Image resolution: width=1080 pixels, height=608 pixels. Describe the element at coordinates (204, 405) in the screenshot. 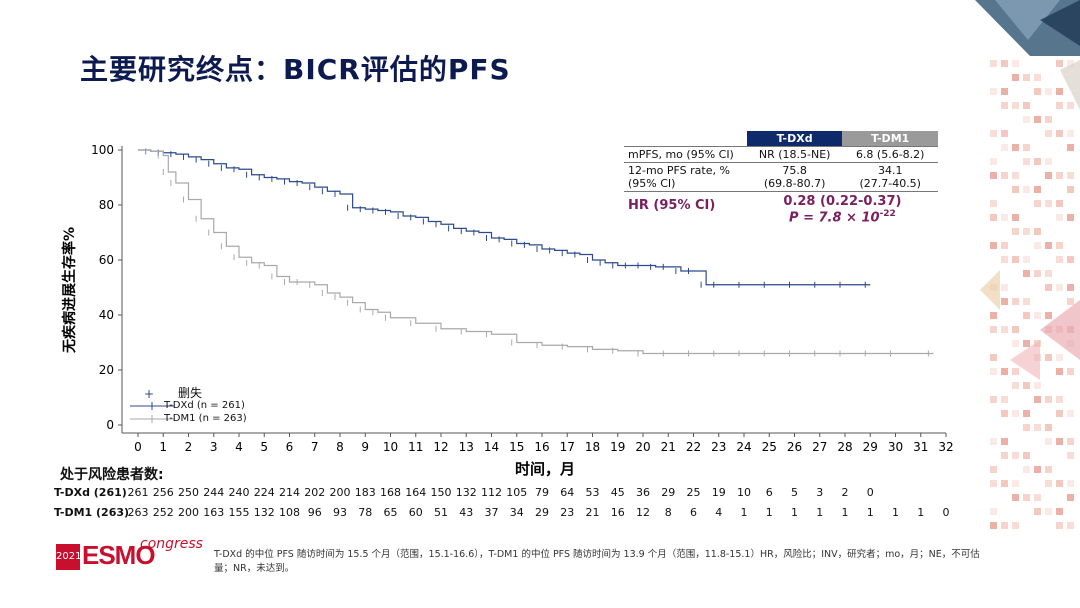

I see `legend-dxd: T-DXd (n = 261)` at that location.